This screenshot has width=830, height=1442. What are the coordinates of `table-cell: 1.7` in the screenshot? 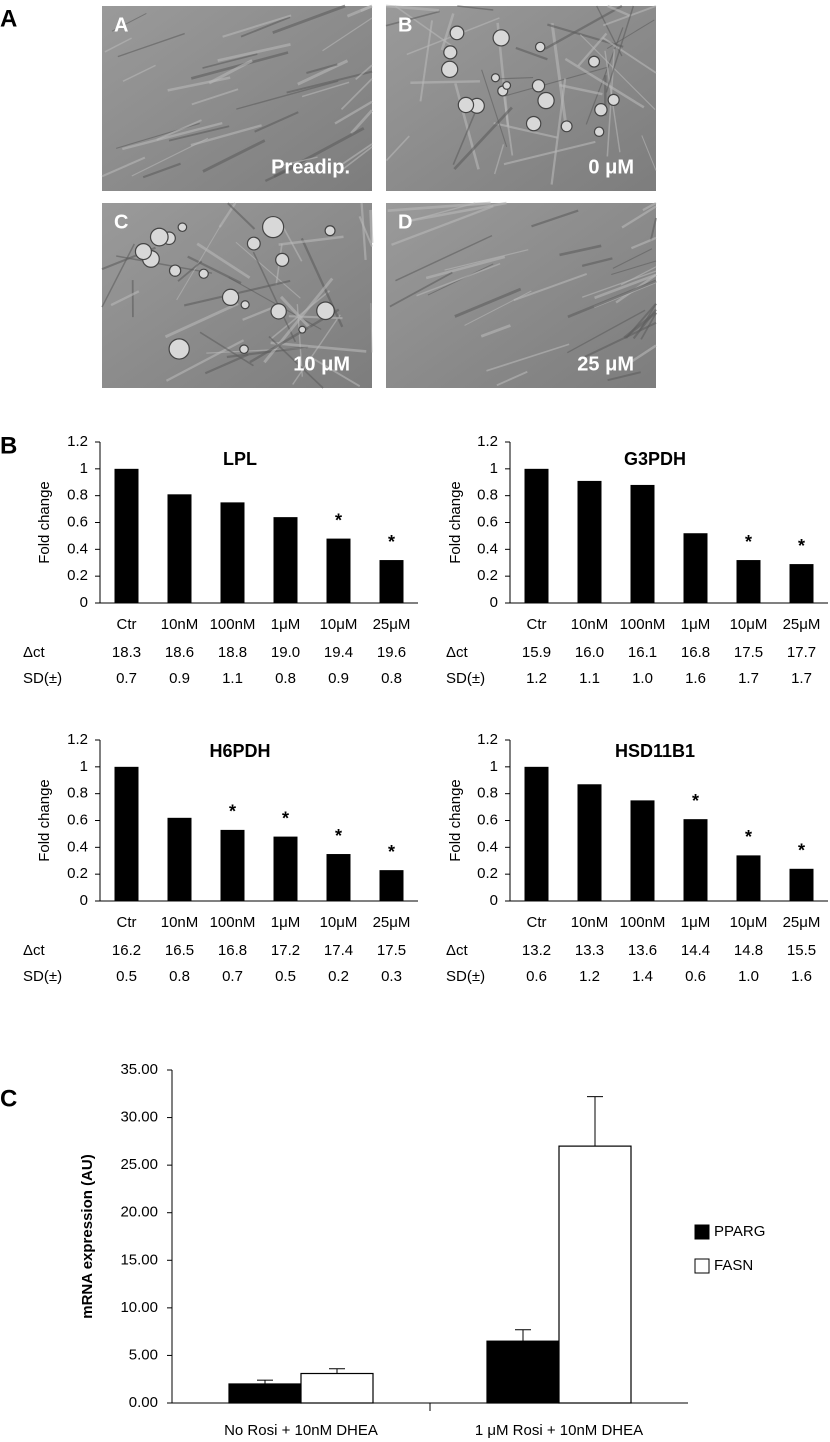 It's located at (801, 678).